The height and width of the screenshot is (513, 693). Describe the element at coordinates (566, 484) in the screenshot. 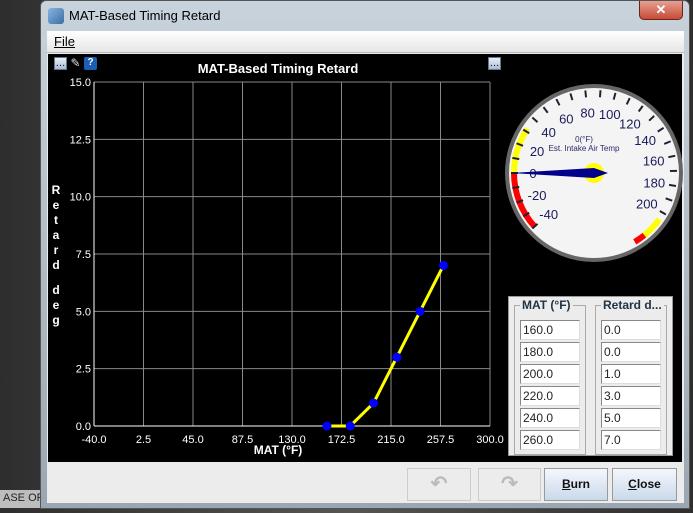

I see `burn-mnemonic: B` at that location.